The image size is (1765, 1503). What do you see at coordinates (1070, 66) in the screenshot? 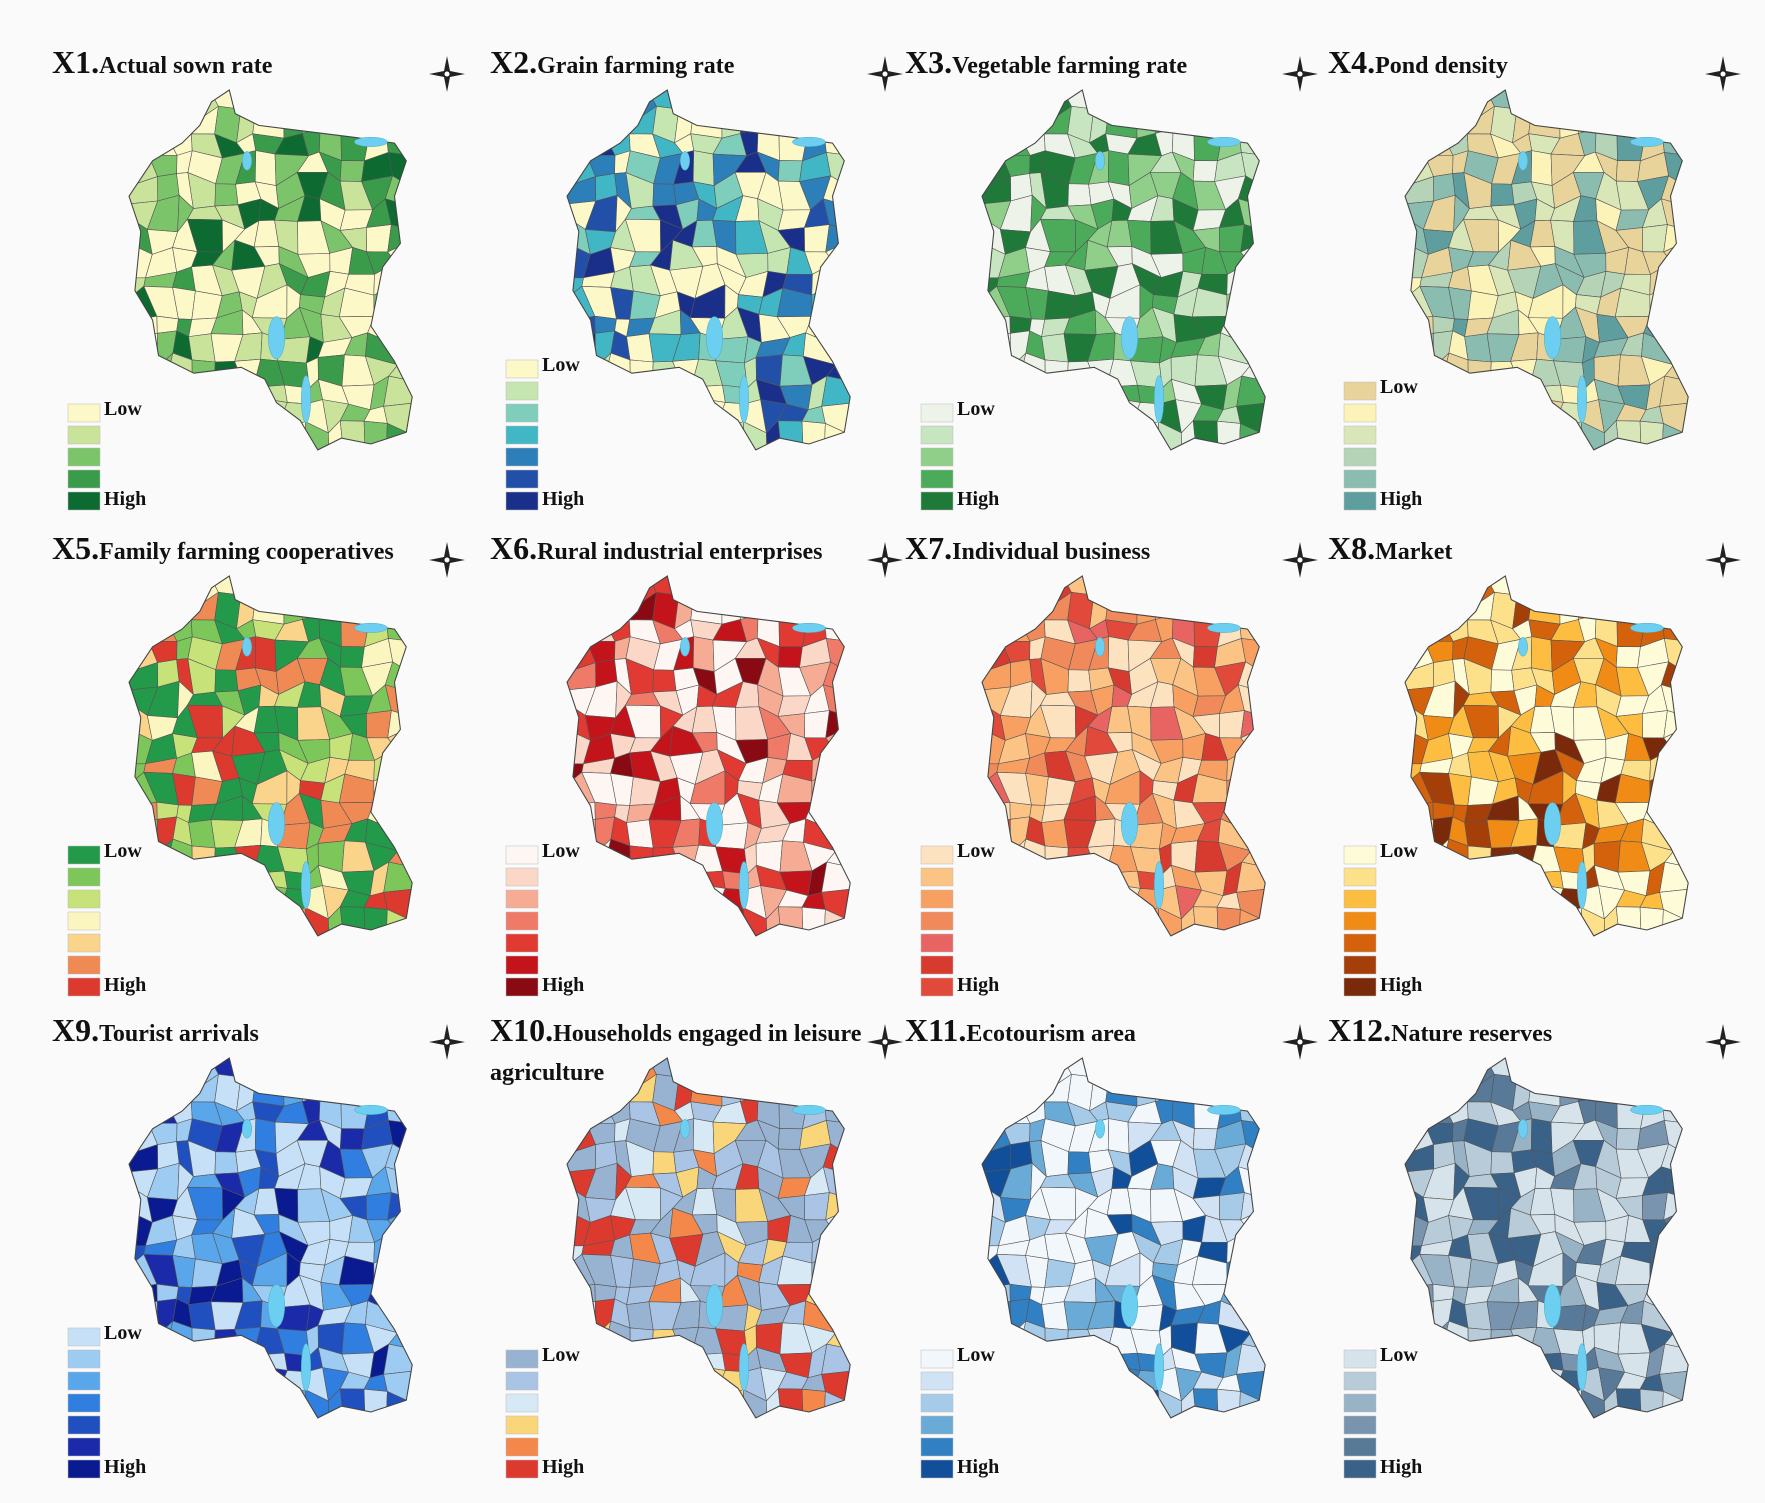
I see `panel-title-text: Vegetable farming rate` at bounding box center [1070, 66].